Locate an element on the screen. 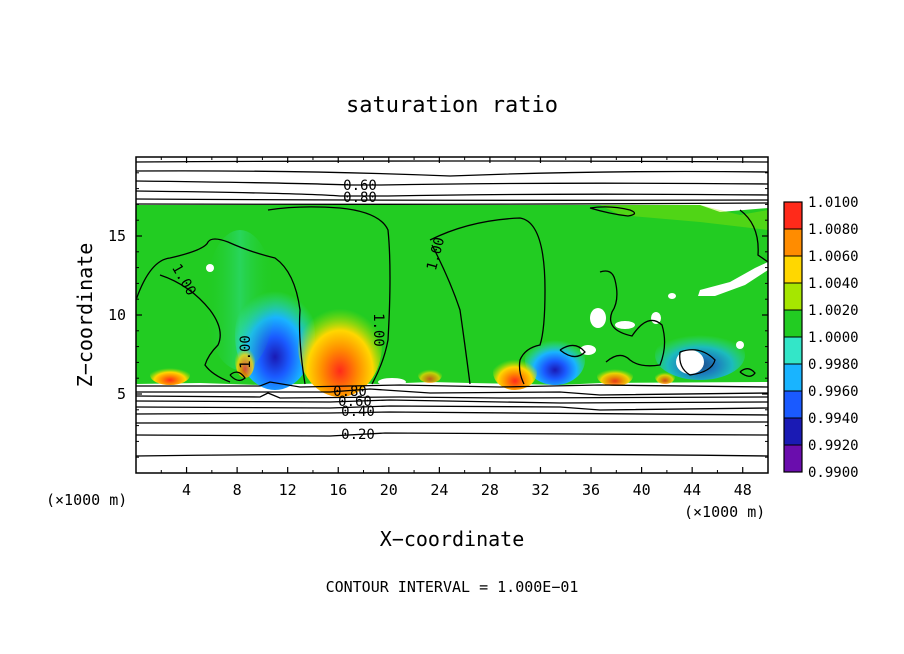  warm-region-38km is located at coordinates (615, 376).